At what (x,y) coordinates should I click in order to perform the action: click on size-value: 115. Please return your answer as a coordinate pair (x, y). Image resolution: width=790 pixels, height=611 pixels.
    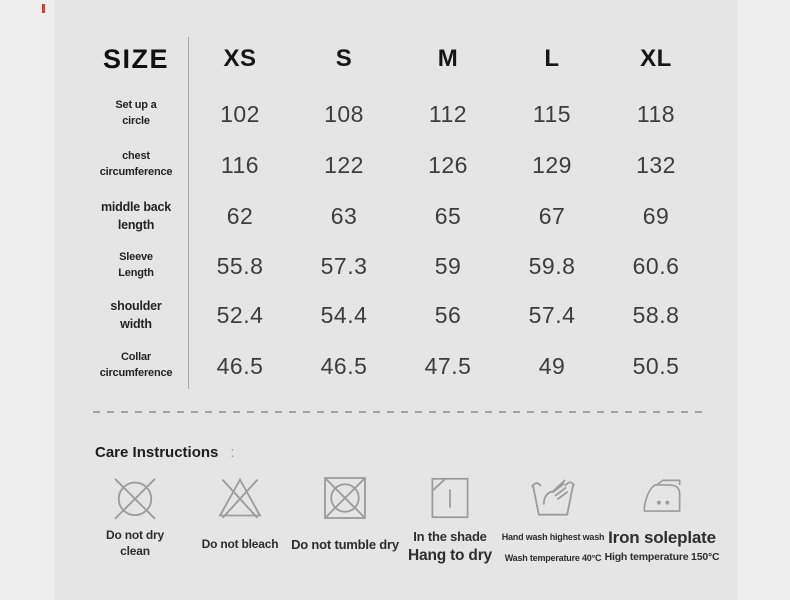
    Looking at the image, I should click on (552, 113).